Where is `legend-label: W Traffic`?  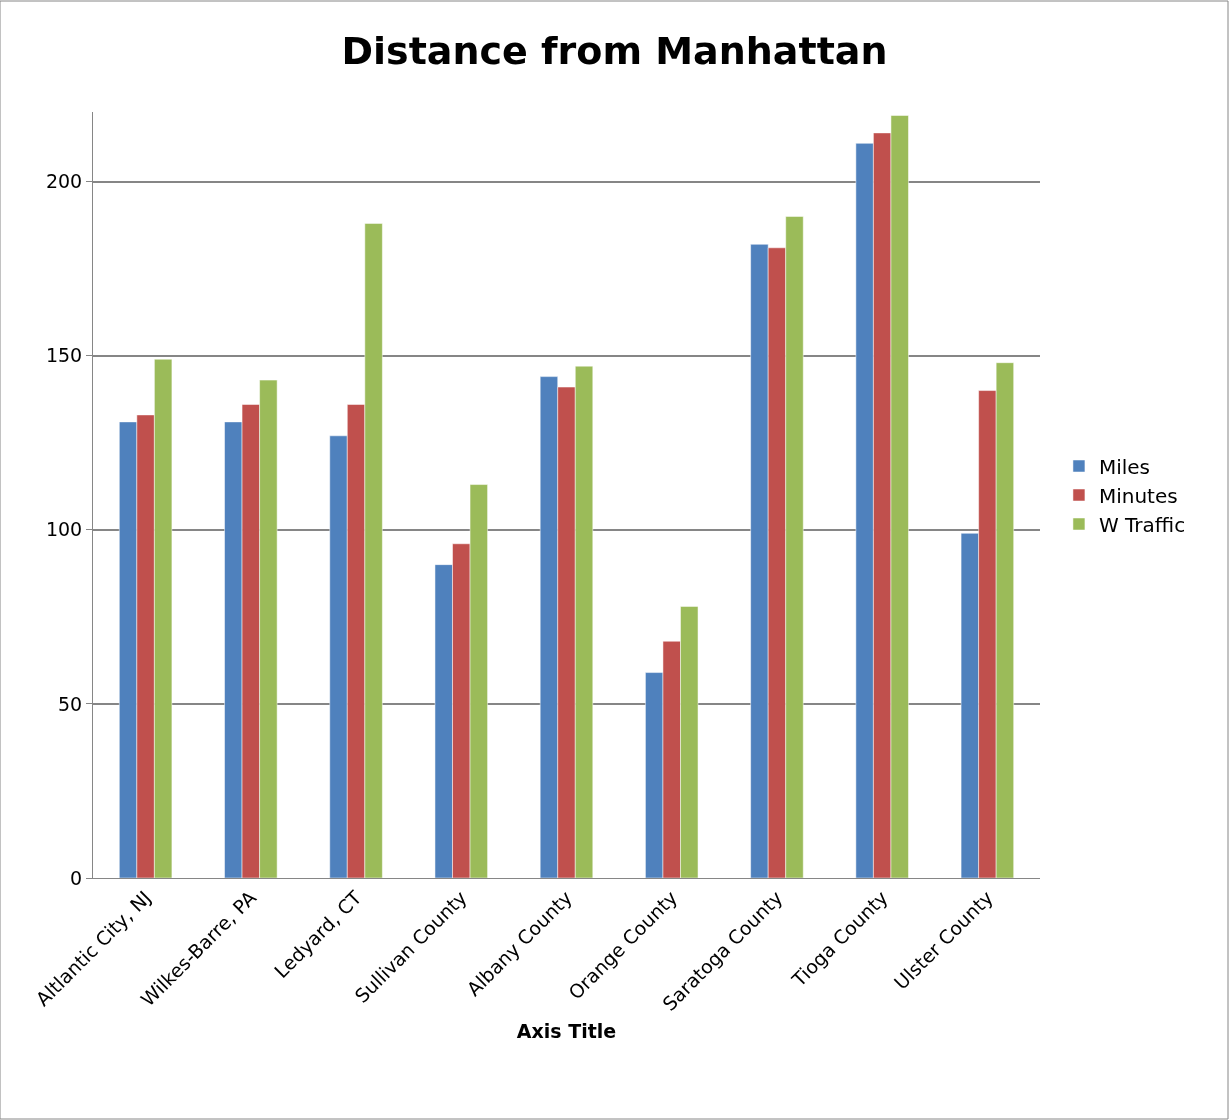 legend-label: W Traffic is located at coordinates (1142, 524).